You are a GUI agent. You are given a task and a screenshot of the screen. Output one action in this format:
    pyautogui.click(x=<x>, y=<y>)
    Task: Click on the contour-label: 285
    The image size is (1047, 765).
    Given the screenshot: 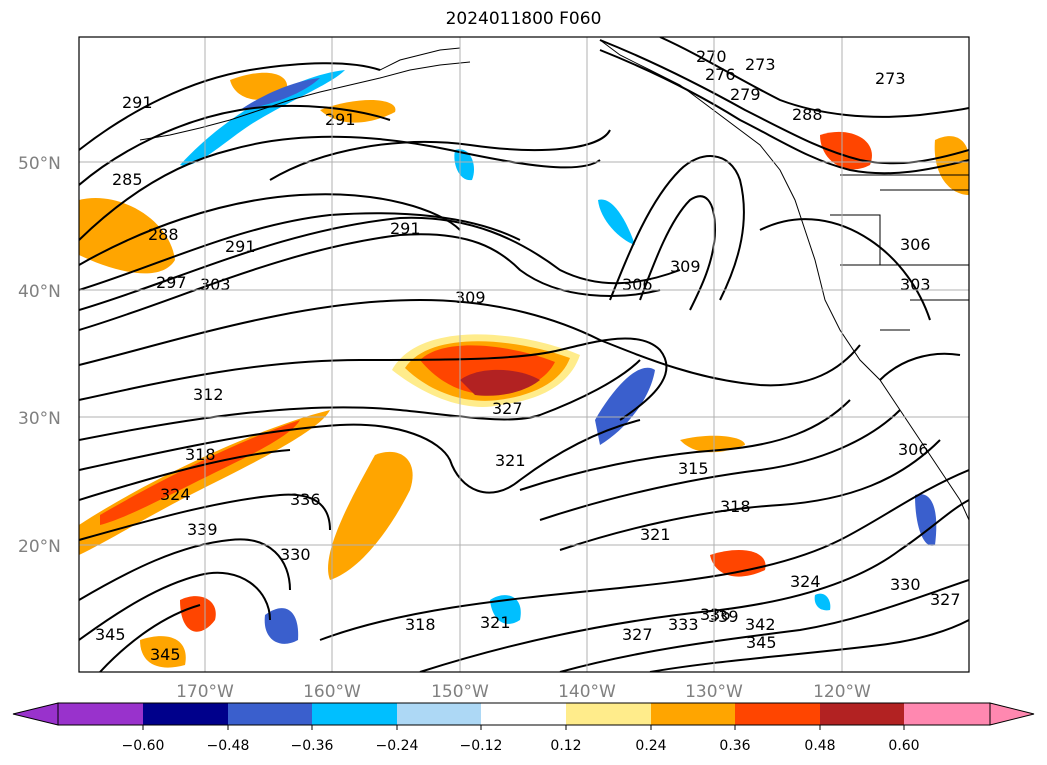 What is the action you would take?
    pyautogui.click(x=127, y=179)
    